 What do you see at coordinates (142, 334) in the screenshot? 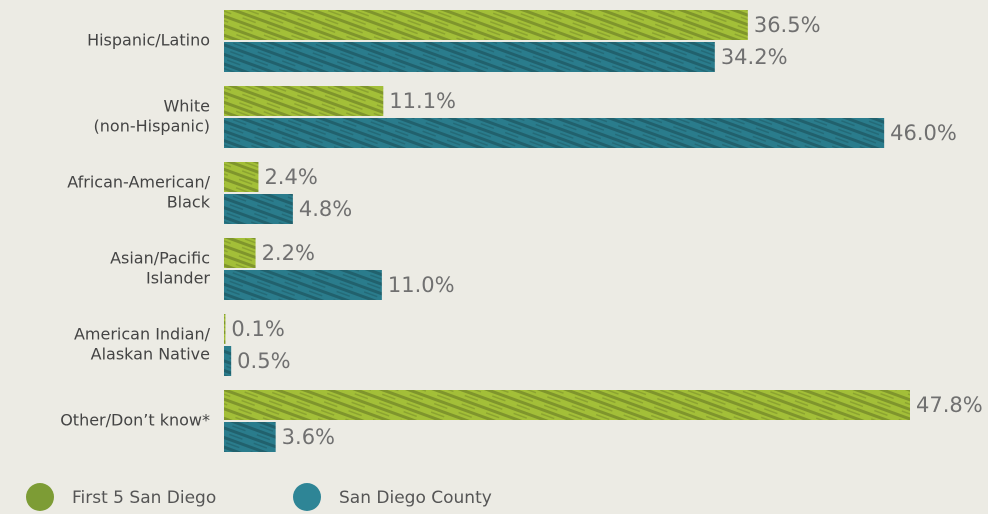
I see `category-label: American Indian/` at bounding box center [142, 334].